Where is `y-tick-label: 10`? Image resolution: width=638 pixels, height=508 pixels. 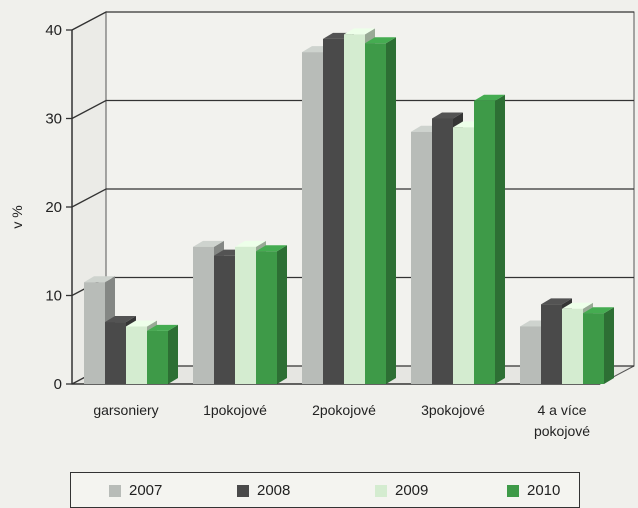
y-tick-label: 10 is located at coordinates (53, 296).